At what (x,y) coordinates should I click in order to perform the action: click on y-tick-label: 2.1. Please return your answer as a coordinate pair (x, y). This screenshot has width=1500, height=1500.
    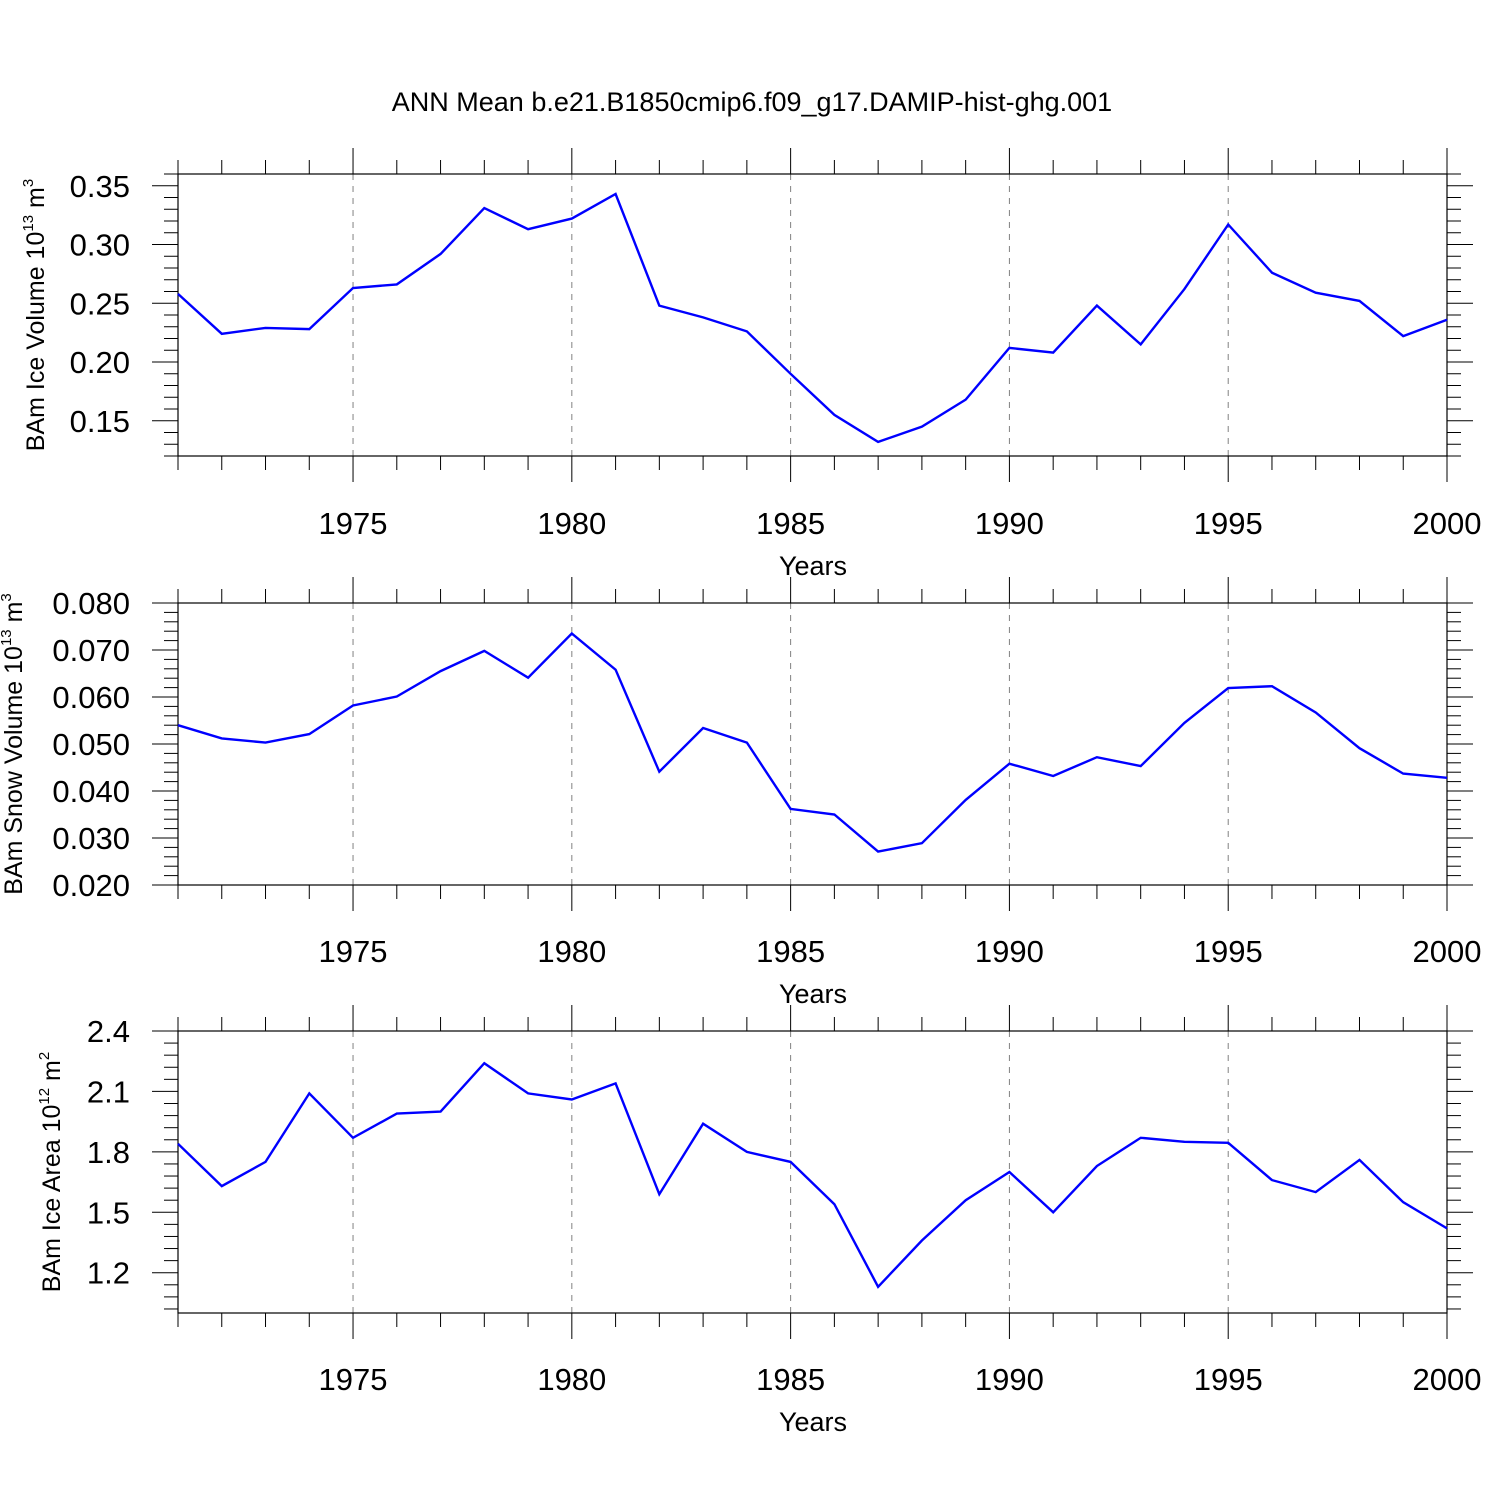
    Looking at the image, I should click on (108, 1091).